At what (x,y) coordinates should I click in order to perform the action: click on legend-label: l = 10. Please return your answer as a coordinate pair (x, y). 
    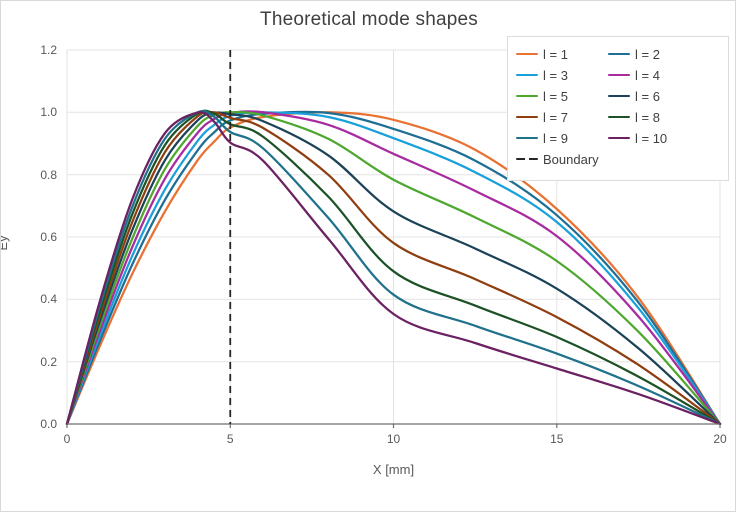
    Looking at the image, I should click on (651, 138).